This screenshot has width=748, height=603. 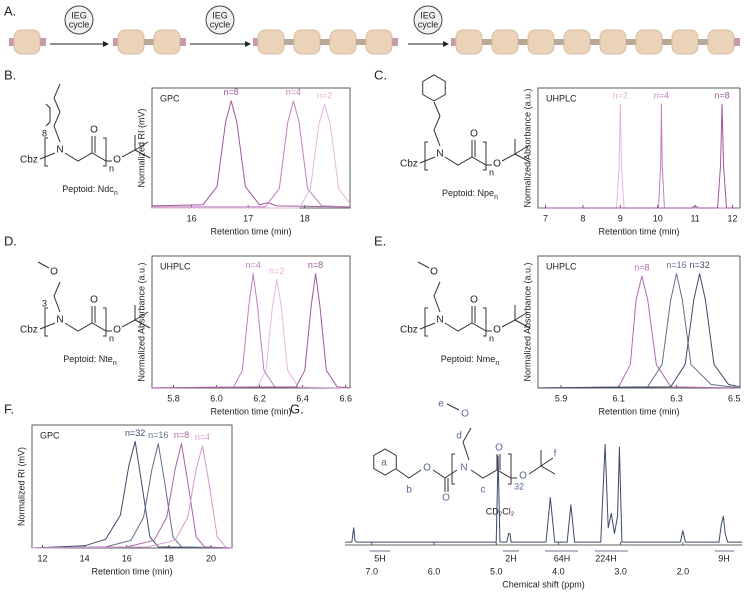 What do you see at coordinates (721, 95) in the screenshot?
I see `series-label: n=8` at bounding box center [721, 95].